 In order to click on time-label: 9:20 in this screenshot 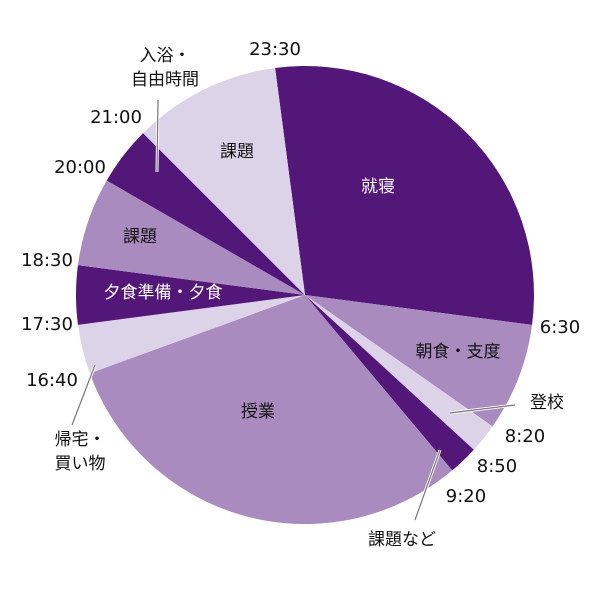, I will do `click(466, 496)`.